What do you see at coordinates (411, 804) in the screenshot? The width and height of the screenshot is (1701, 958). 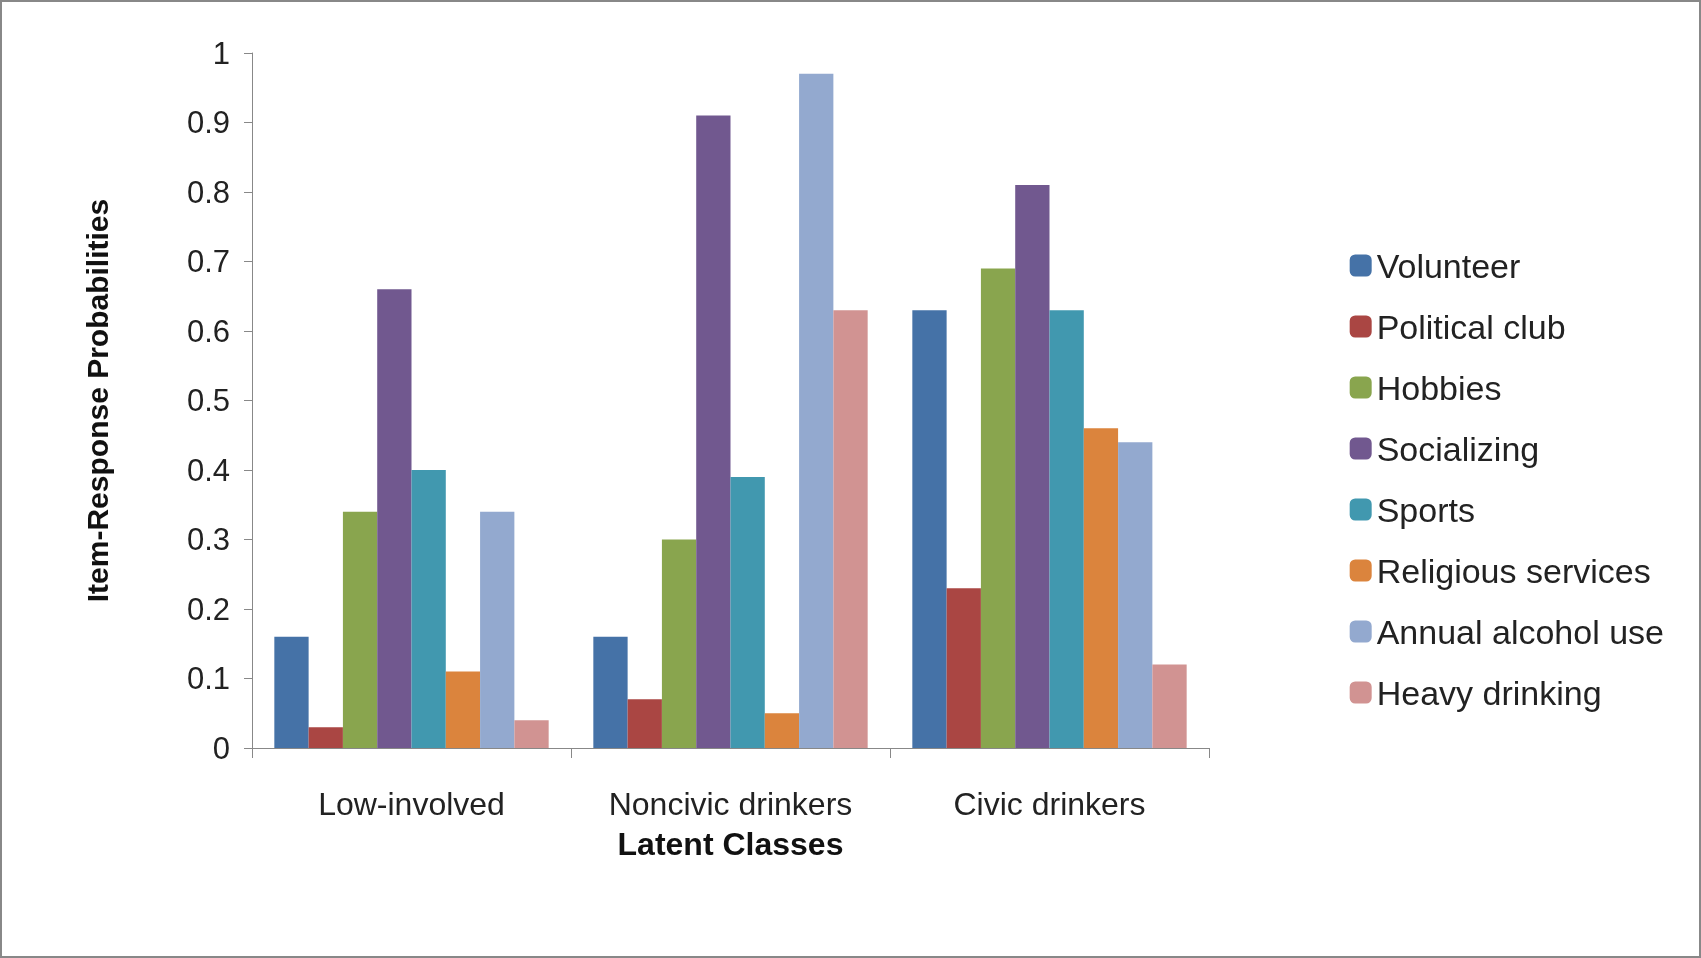 I see `x-tick-label: Low-involved` at bounding box center [411, 804].